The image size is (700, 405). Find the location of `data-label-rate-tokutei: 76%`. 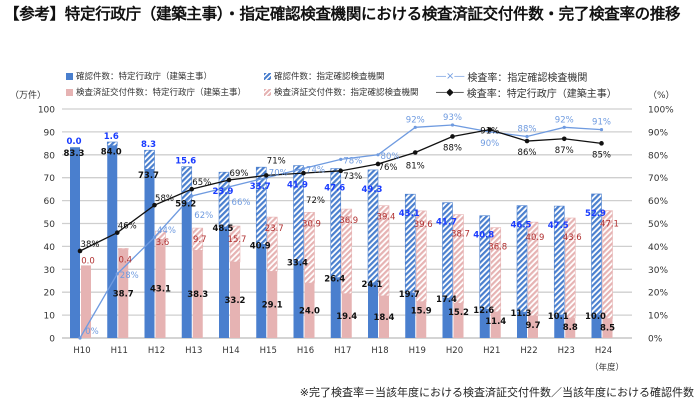

data-label-rate-tokutei: 76% is located at coordinates (388, 168).